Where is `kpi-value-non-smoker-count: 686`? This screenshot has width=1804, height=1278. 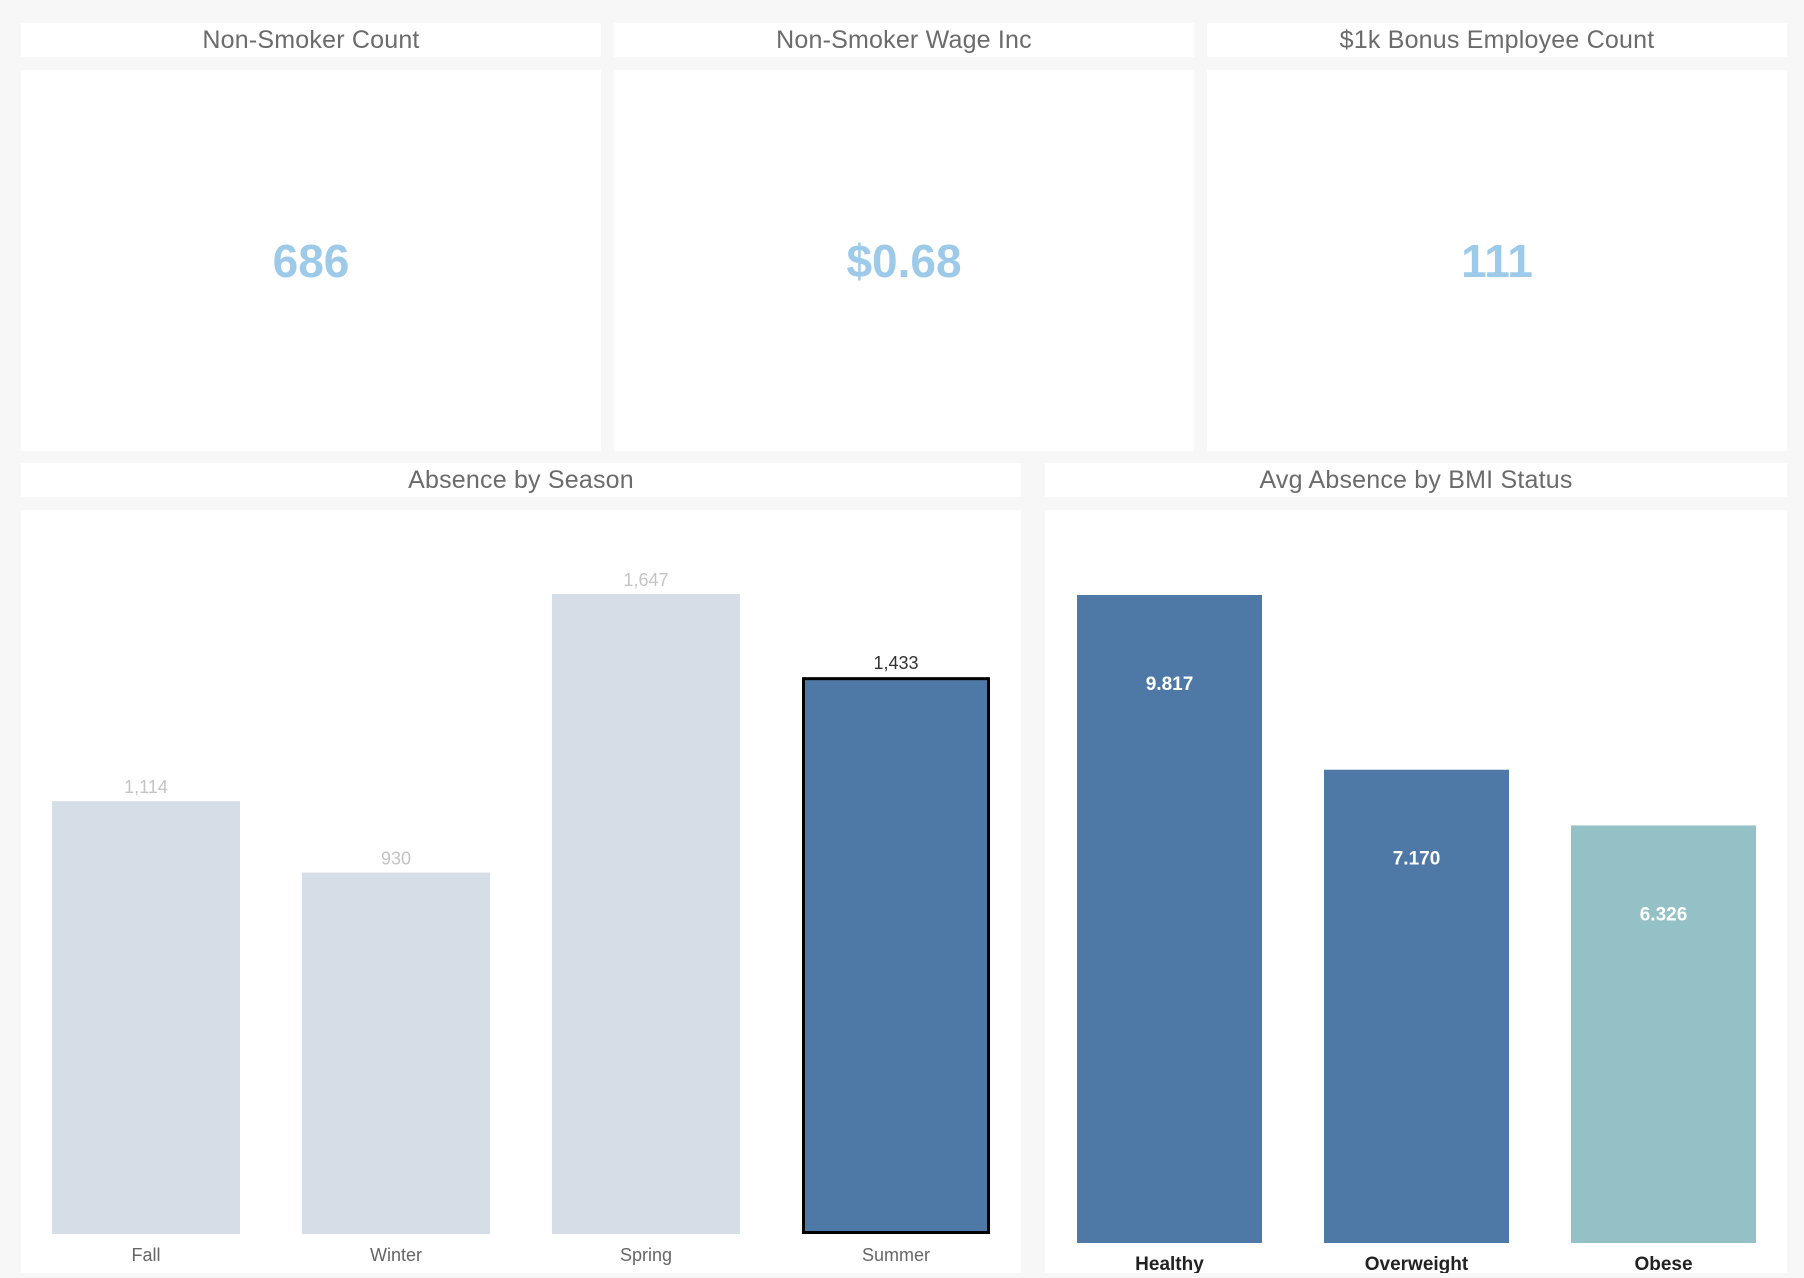
kpi-value-non-smoker-count: 686 is located at coordinates (311, 260).